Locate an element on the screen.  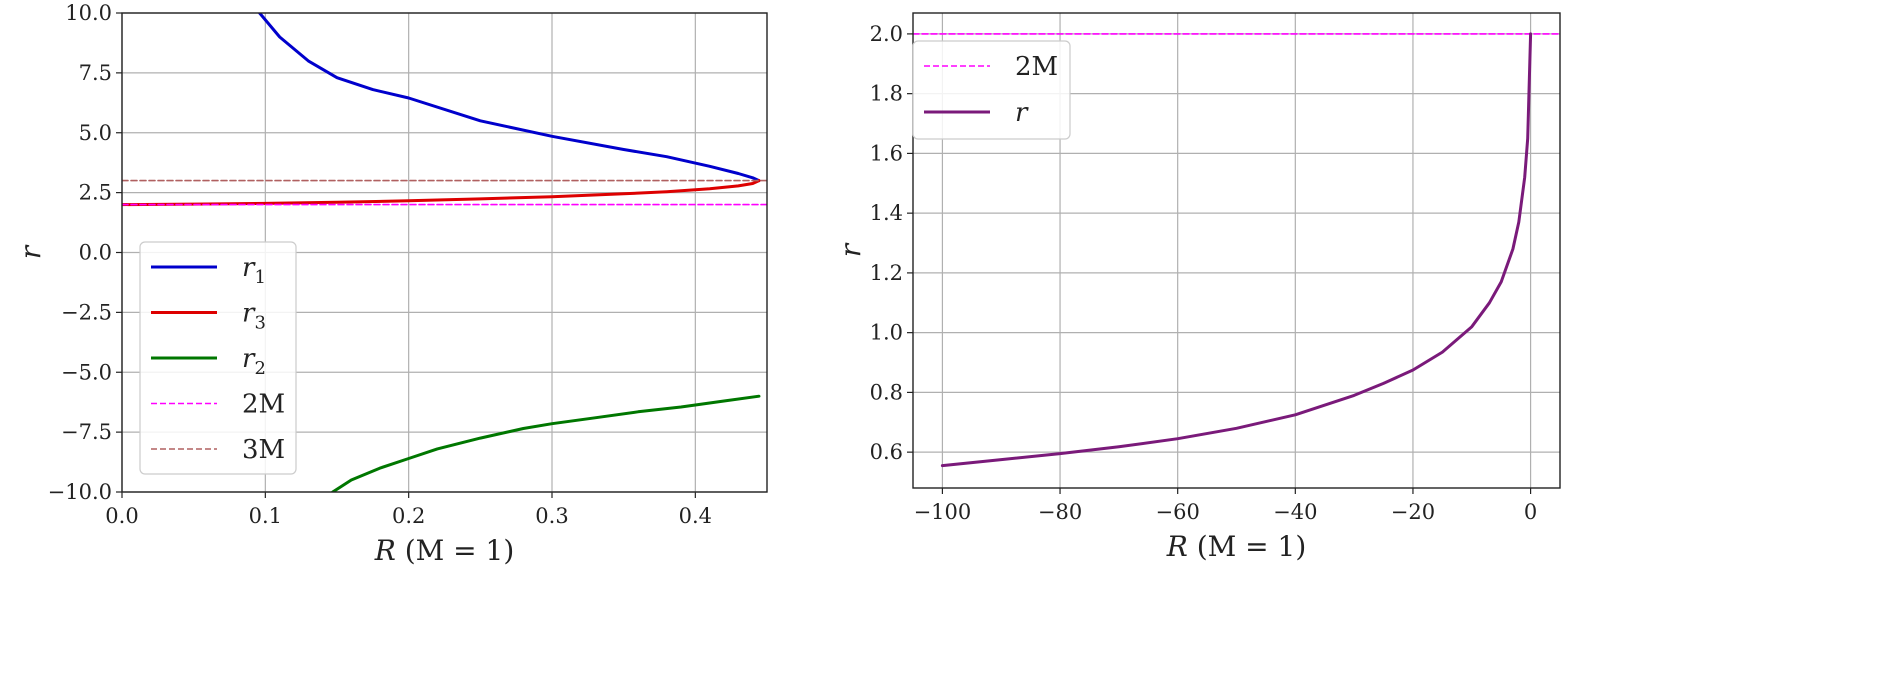
legend-label-3m: 3M is located at coordinates (263, 450).